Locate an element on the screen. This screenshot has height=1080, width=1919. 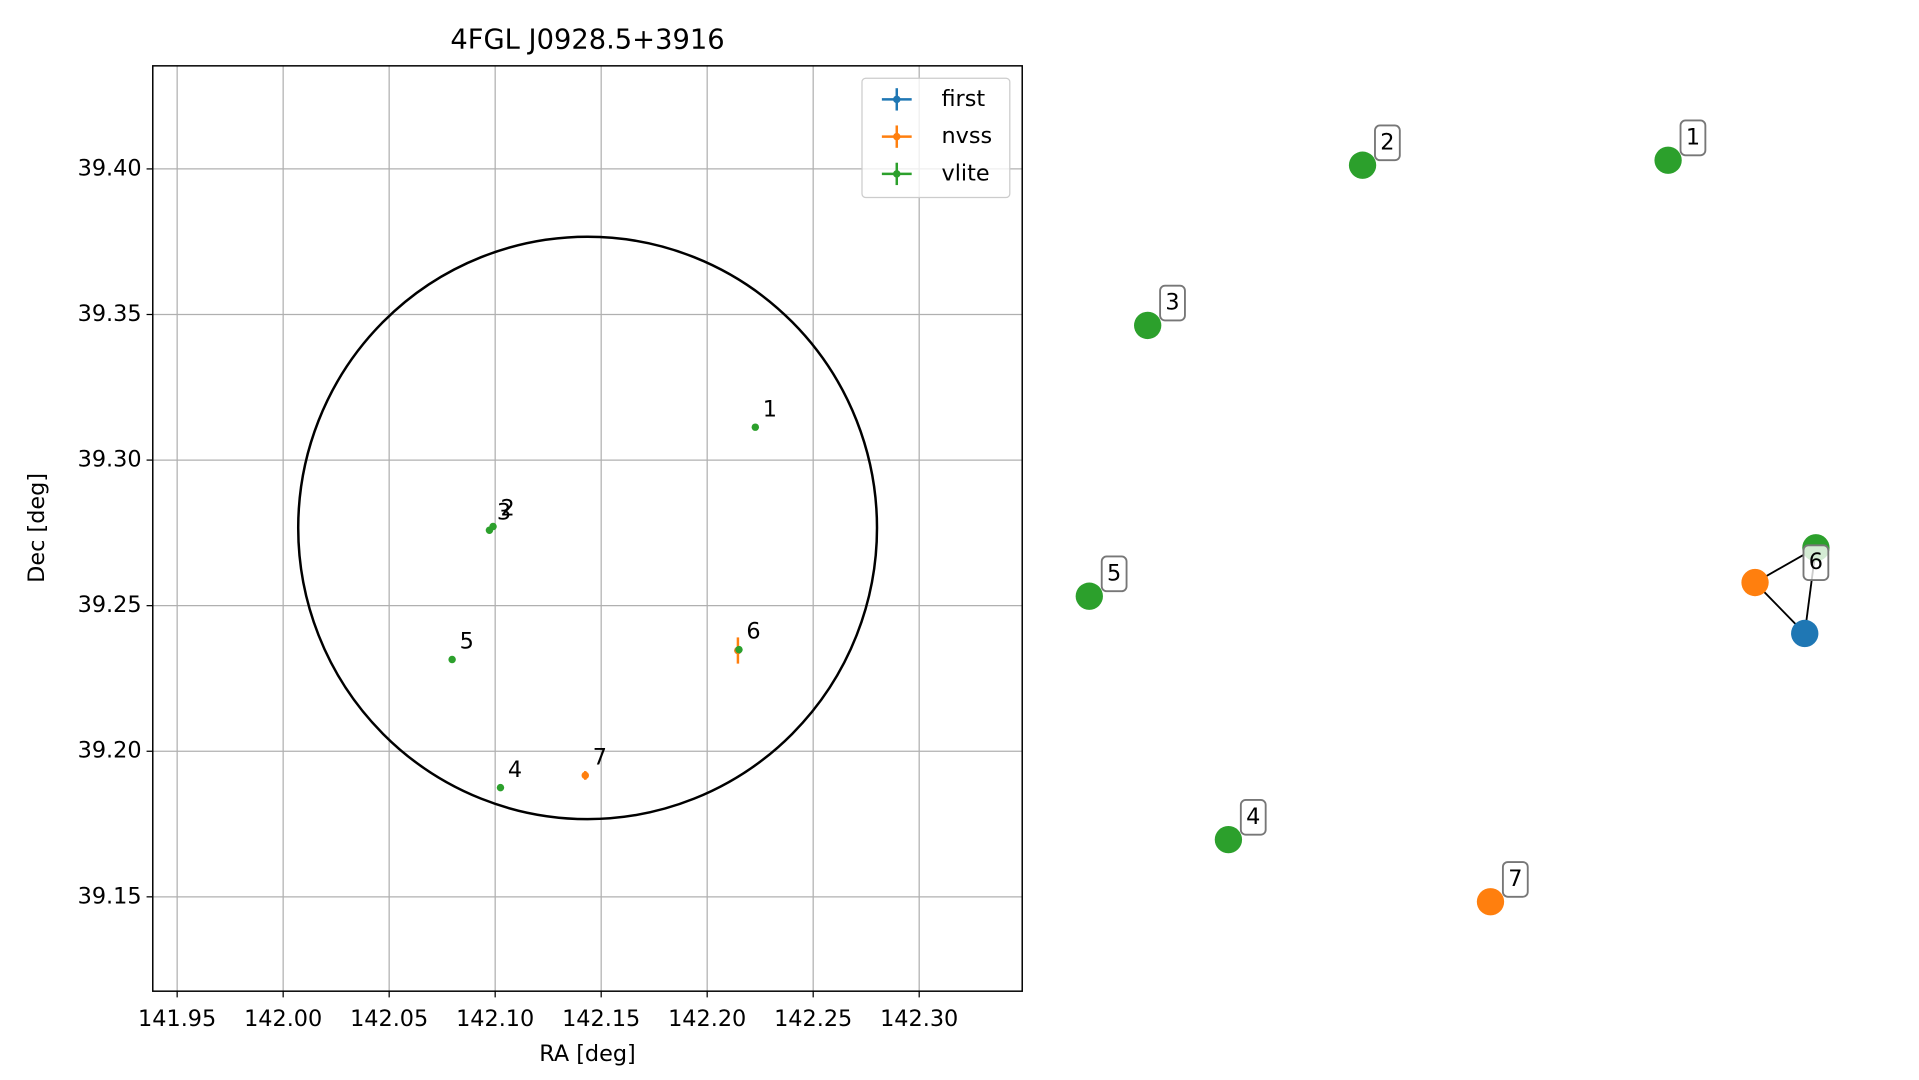
point-label: 1 is located at coordinates (770, 409).